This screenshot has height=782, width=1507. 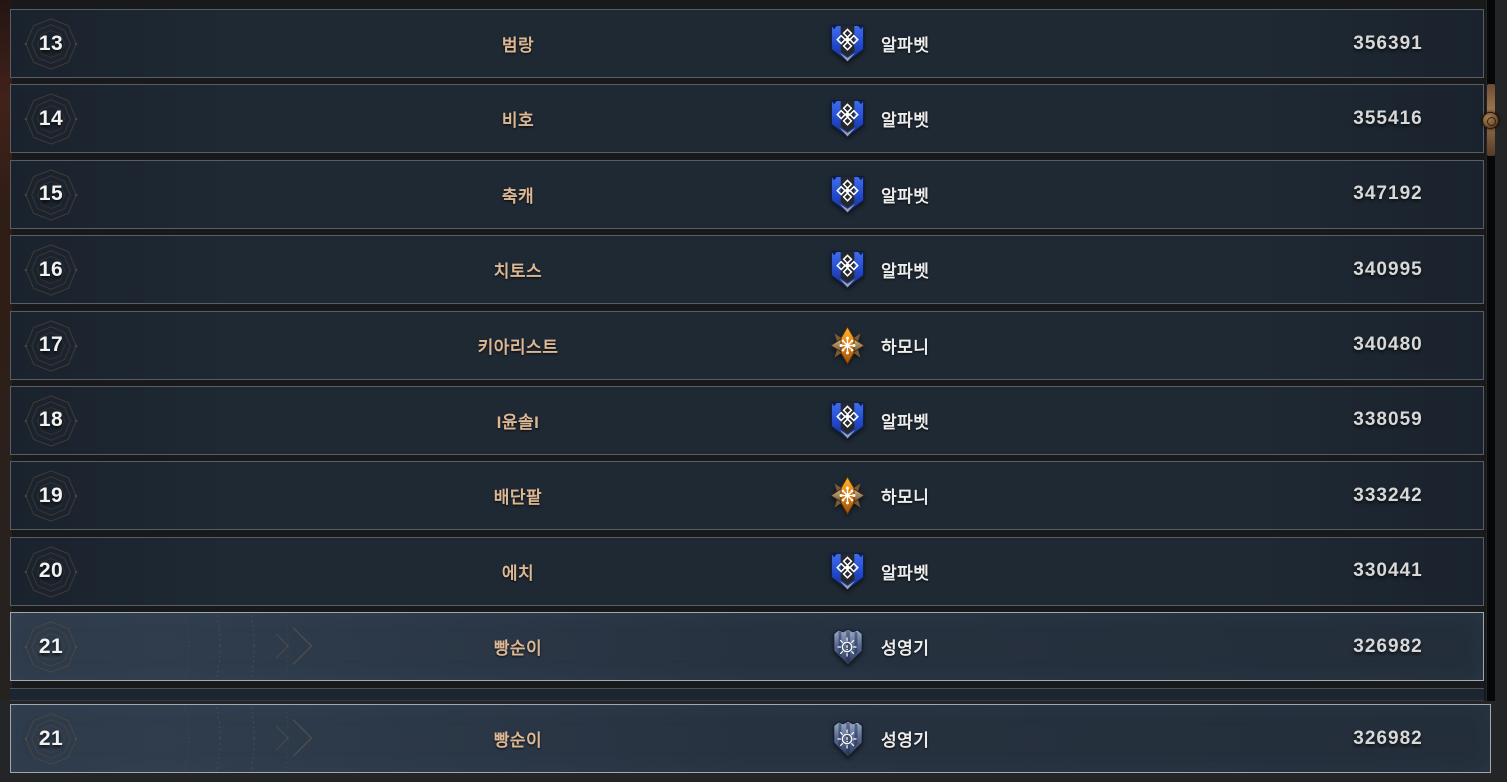 What do you see at coordinates (1490, 350) in the screenshot?
I see `scrollbar-track` at bounding box center [1490, 350].